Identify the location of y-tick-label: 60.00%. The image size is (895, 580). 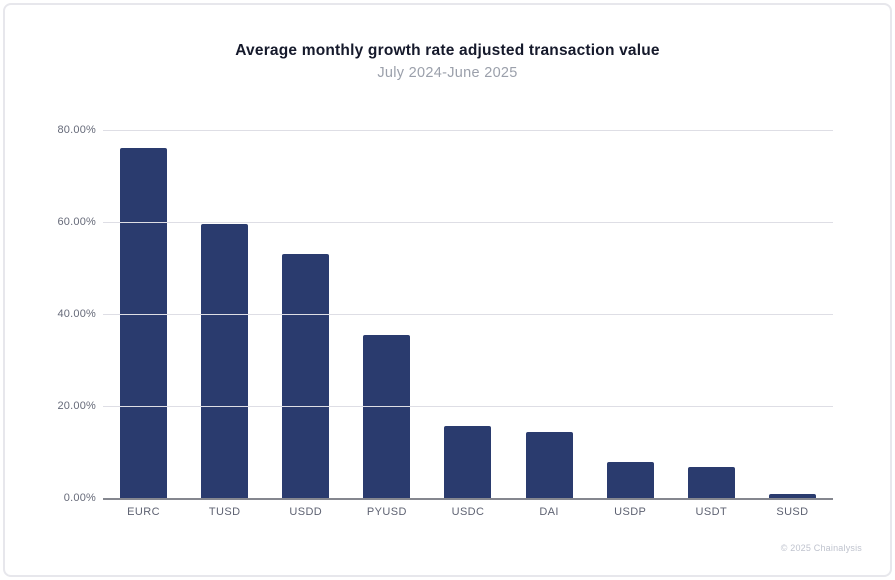
(76, 222).